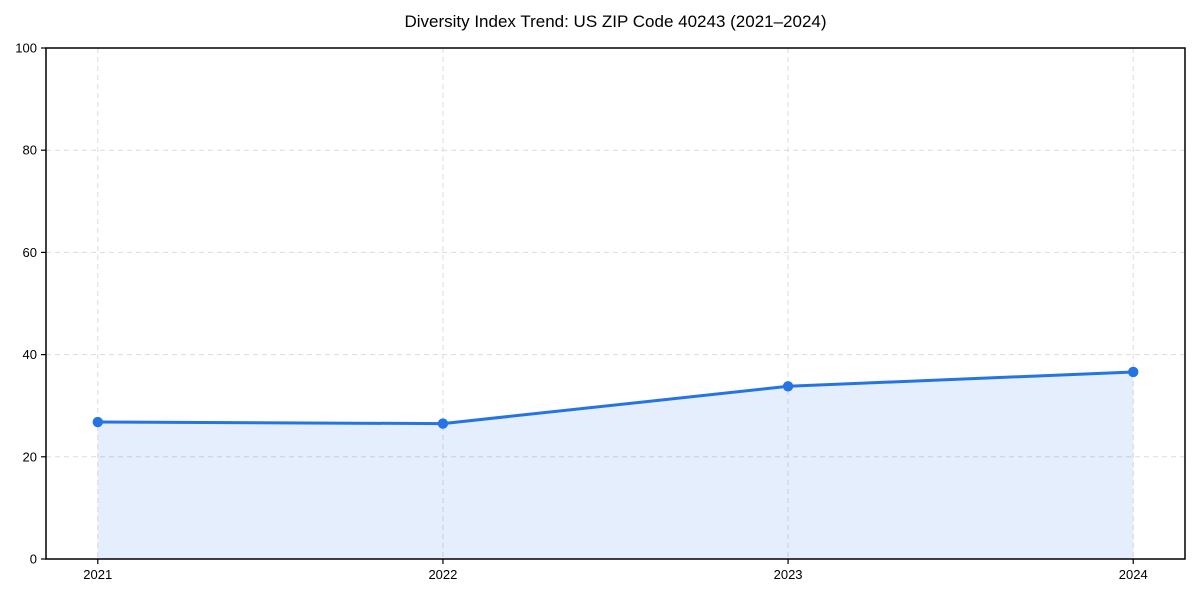 This screenshot has width=1200, height=600. I want to click on x-tick-label: 2024, so click(1133, 574).